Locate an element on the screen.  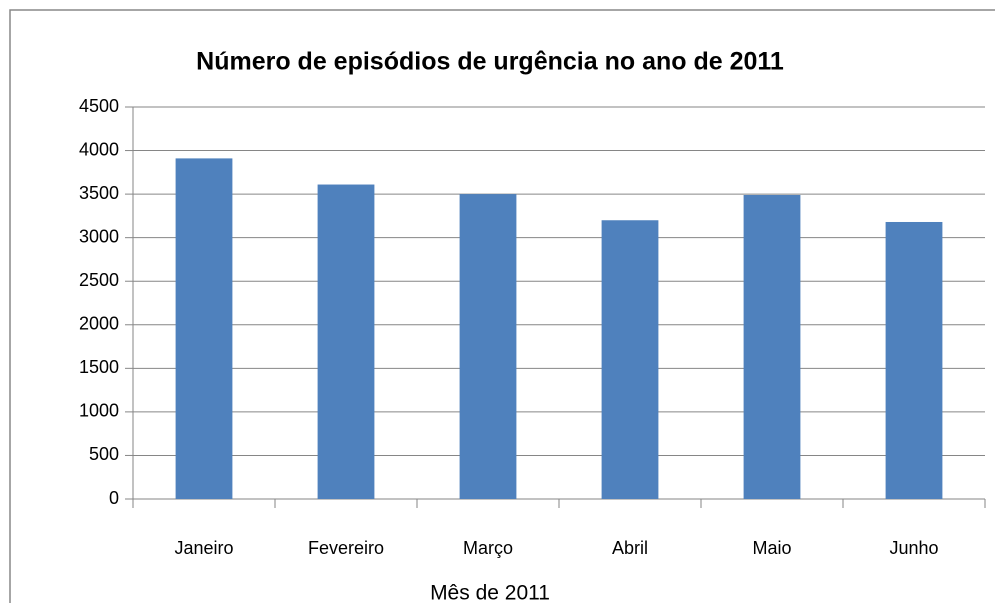
y-tick-label: 1500 is located at coordinates (99, 367).